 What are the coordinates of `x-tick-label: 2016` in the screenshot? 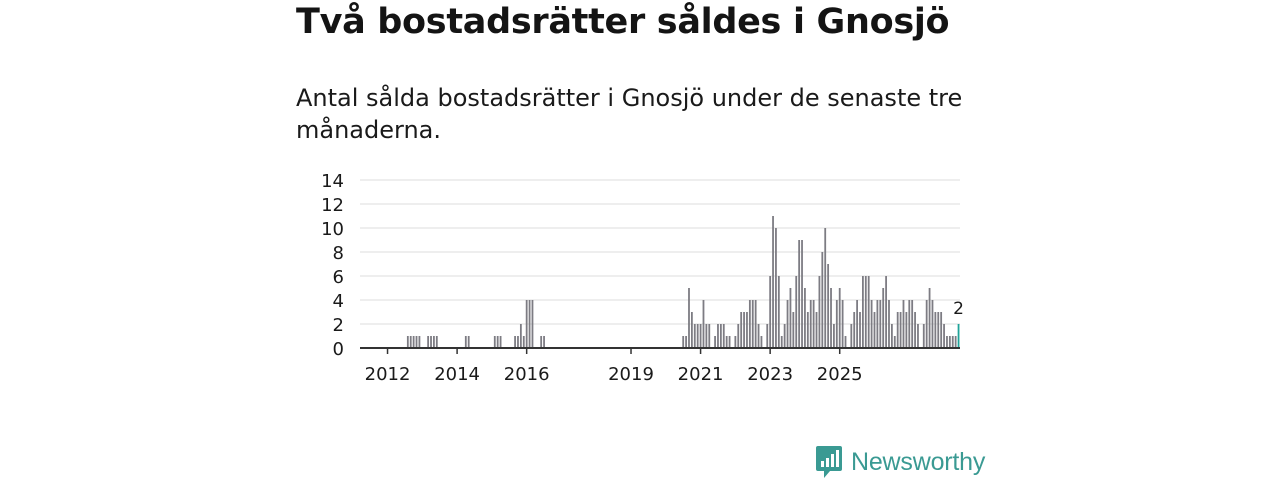 It's located at (527, 374).